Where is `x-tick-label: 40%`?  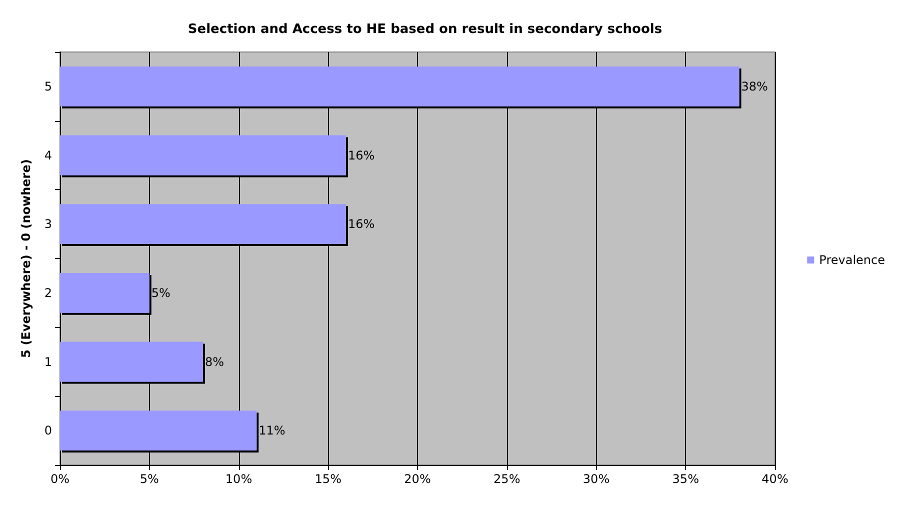
x-tick-label: 40% is located at coordinates (775, 479).